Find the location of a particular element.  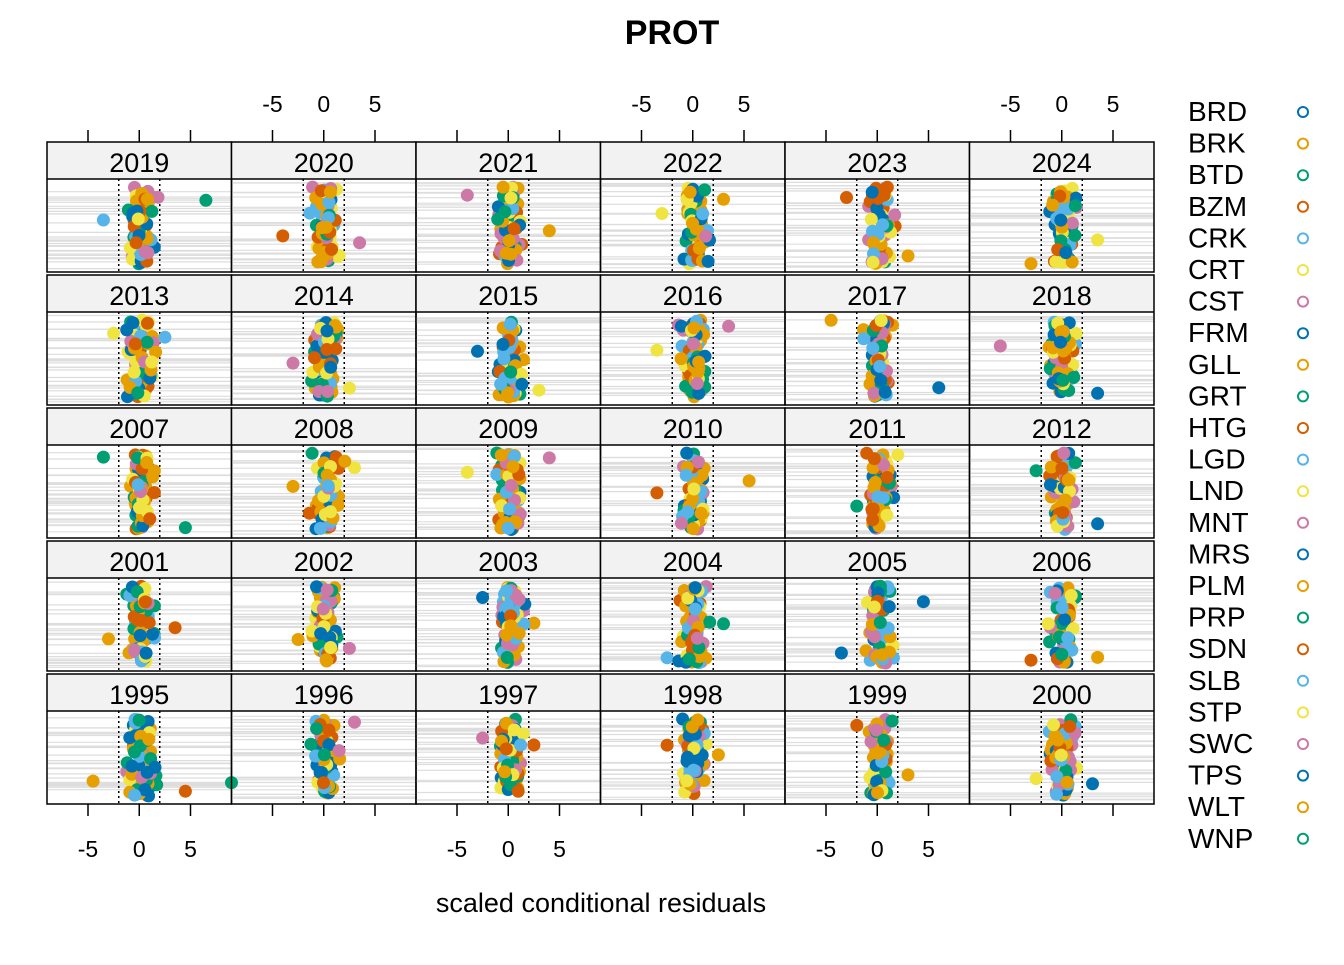

panel-2002: 2002 is located at coordinates (323, 606).